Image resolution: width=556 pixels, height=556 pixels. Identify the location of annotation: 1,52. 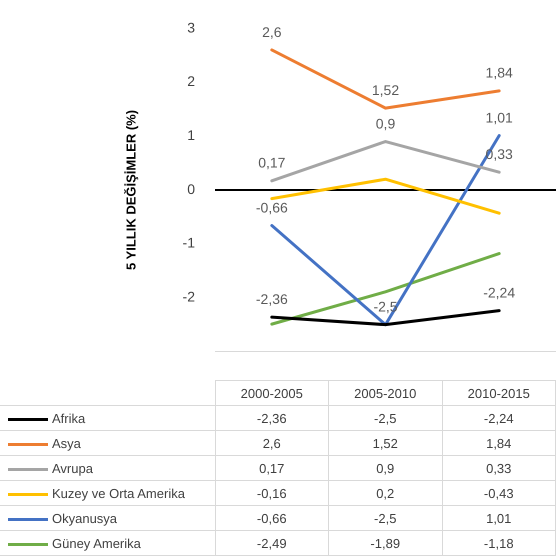
(386, 90).